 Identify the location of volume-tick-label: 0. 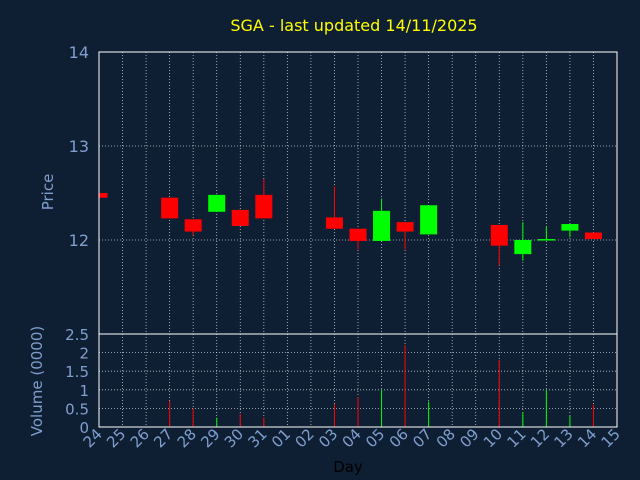
(84, 428).